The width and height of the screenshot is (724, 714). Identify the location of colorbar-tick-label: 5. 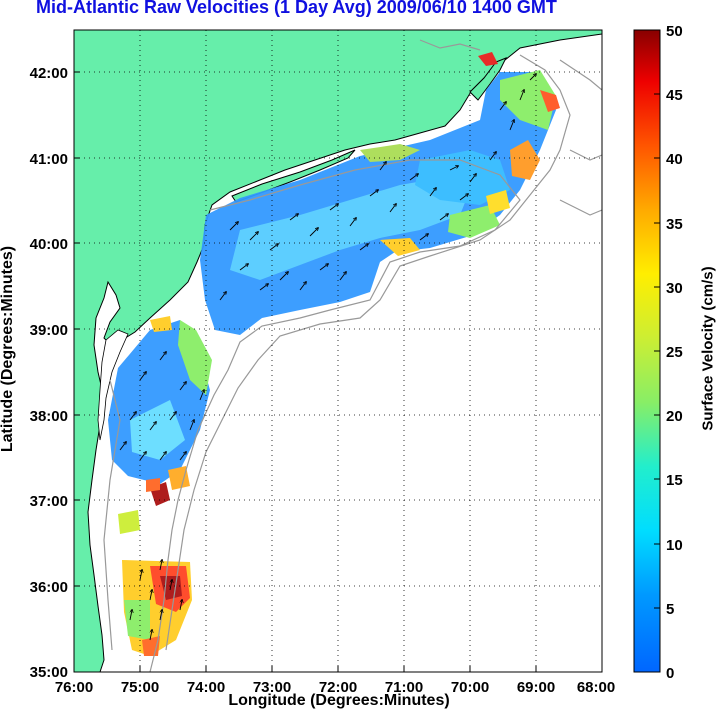
(670, 609).